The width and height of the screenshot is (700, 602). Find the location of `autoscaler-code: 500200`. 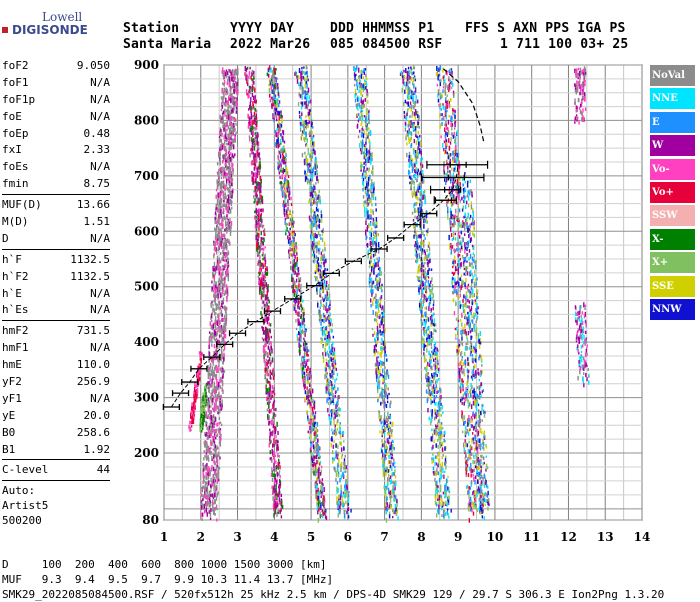

autoscaler-code: 500200 is located at coordinates (56, 520).